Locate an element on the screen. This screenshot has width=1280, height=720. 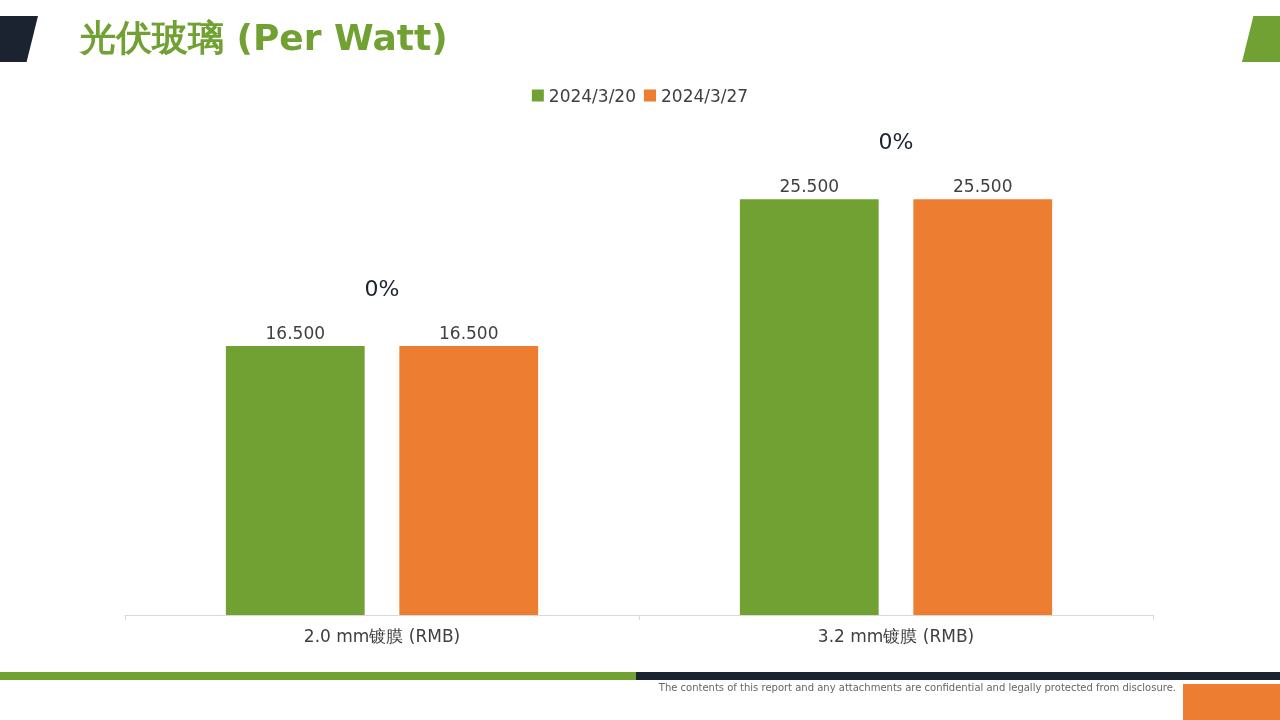
legend-label: 2024/3/27 is located at coordinates (705, 95).